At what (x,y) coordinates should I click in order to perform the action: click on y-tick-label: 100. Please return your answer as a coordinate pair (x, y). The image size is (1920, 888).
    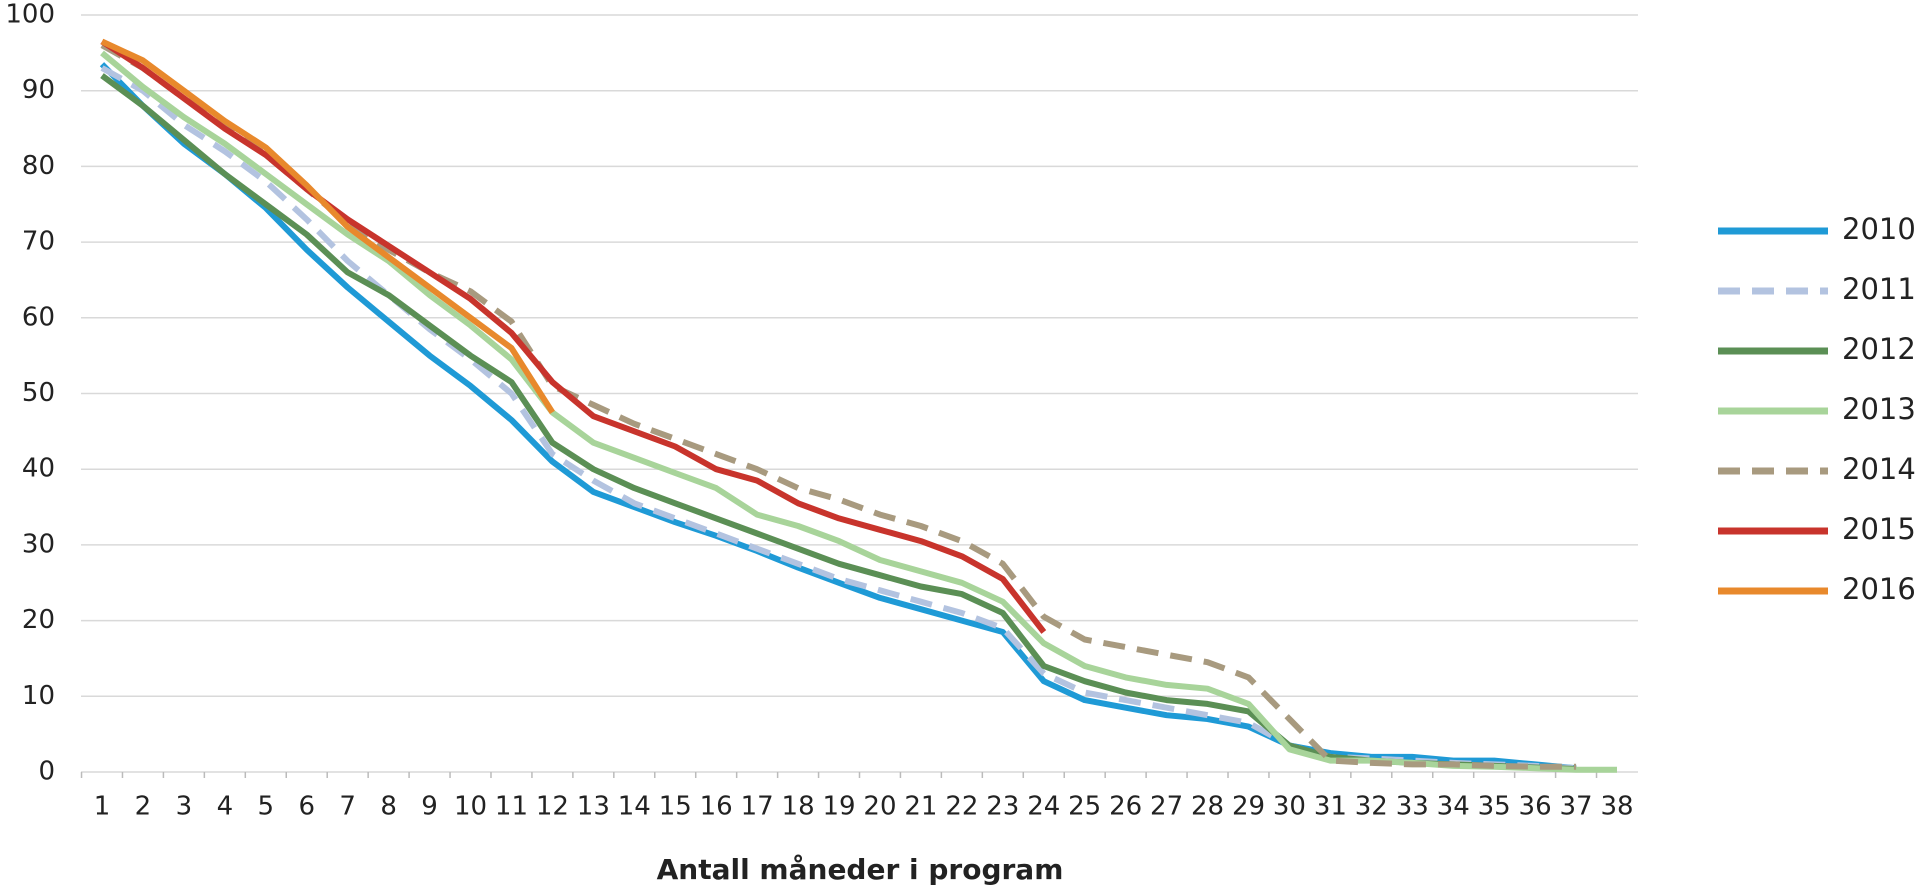
    Looking at the image, I should click on (30, 15).